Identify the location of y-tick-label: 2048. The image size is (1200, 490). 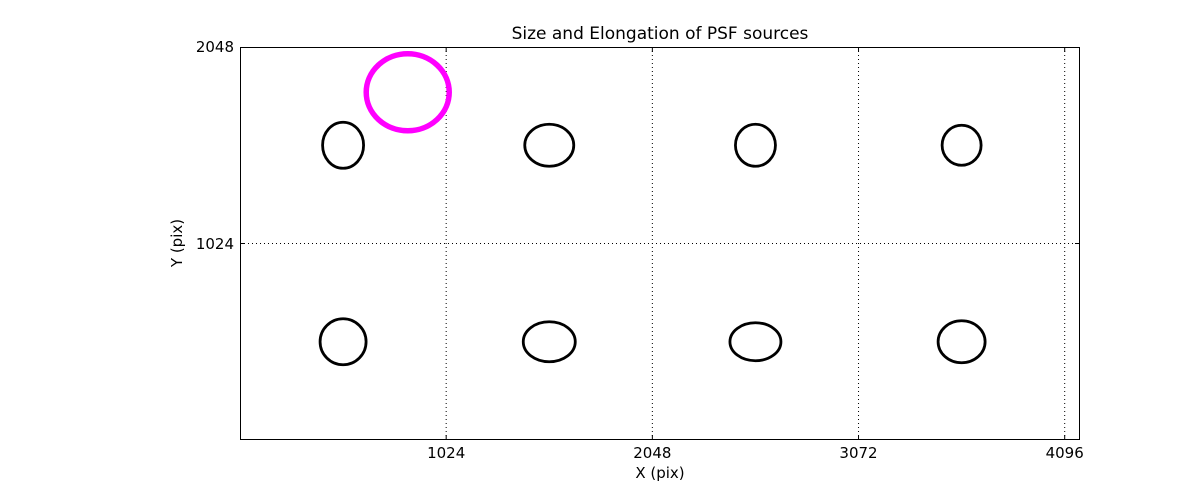
(214, 47).